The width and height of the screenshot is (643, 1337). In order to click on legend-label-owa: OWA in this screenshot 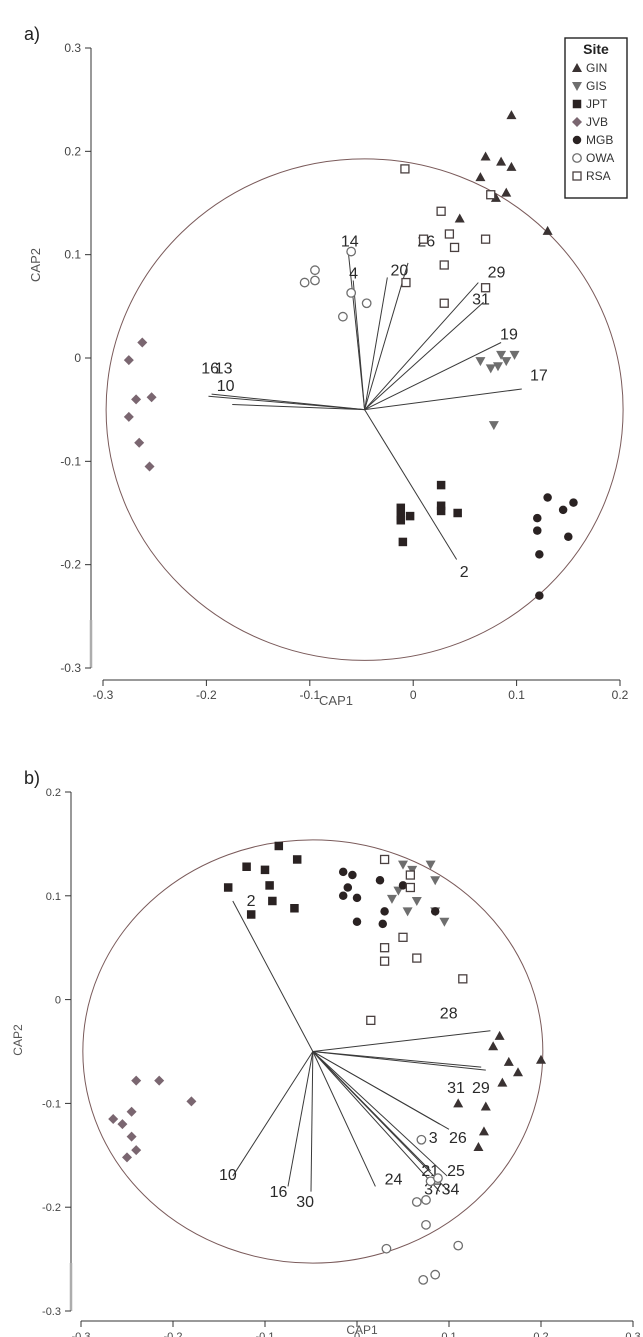, I will do `click(600, 158)`.